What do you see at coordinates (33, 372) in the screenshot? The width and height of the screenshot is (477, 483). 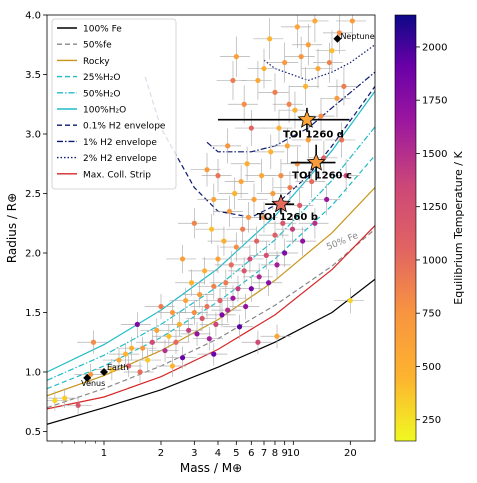 I see `y-tick-label: 1.0` at bounding box center [33, 372].